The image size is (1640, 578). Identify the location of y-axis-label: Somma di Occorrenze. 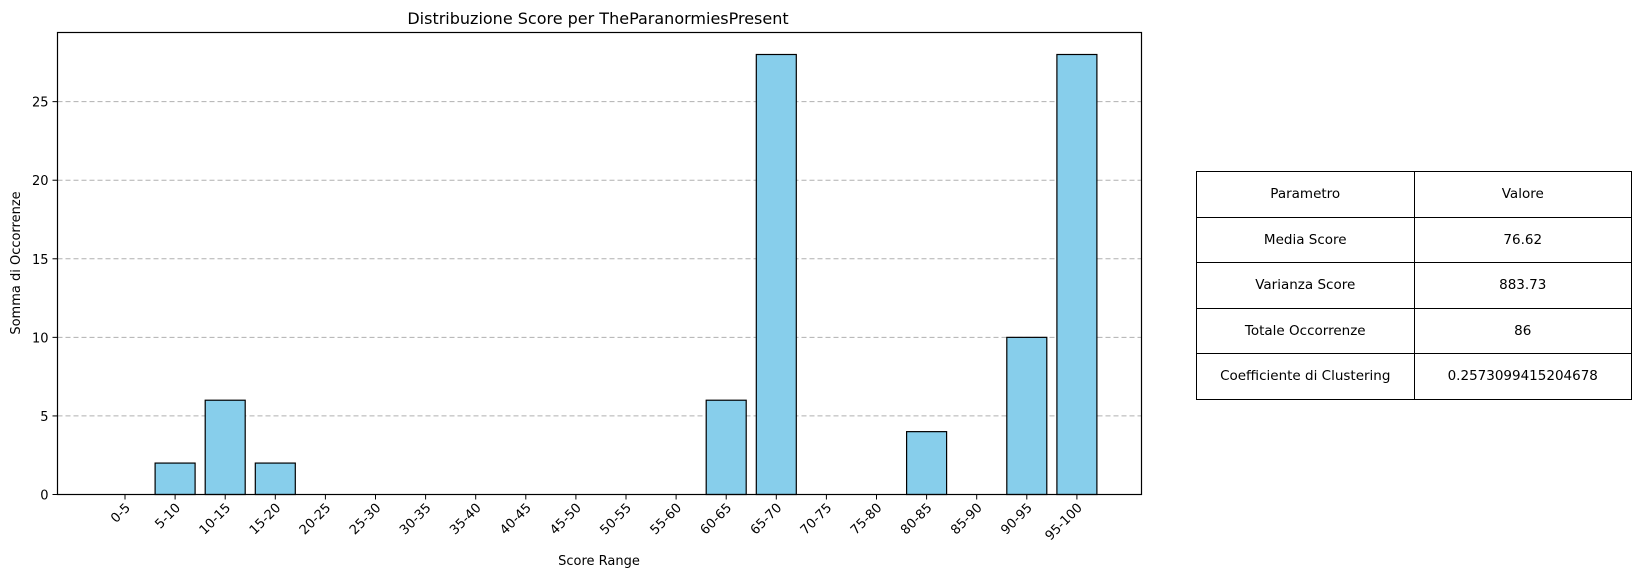
(16, 262).